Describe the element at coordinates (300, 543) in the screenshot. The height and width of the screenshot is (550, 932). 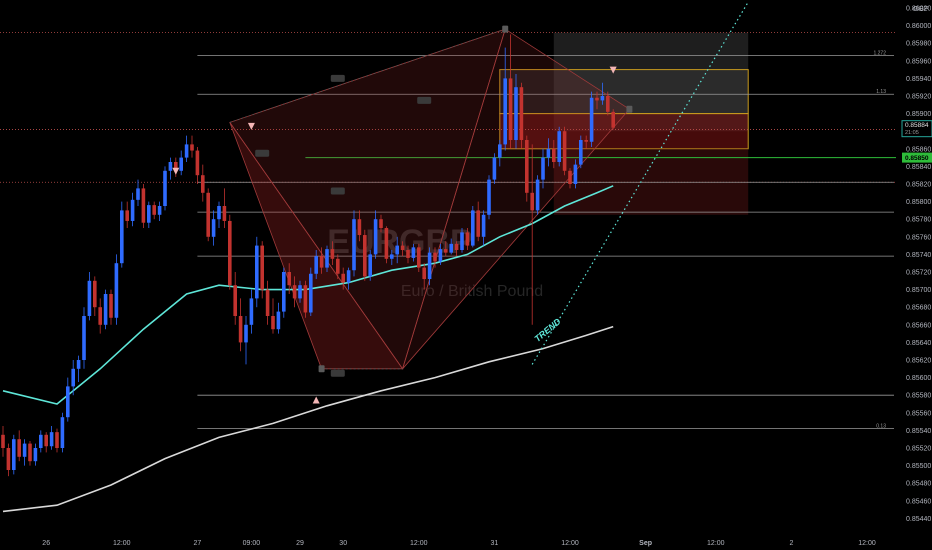
I see `time-tick-label: 29` at that location.